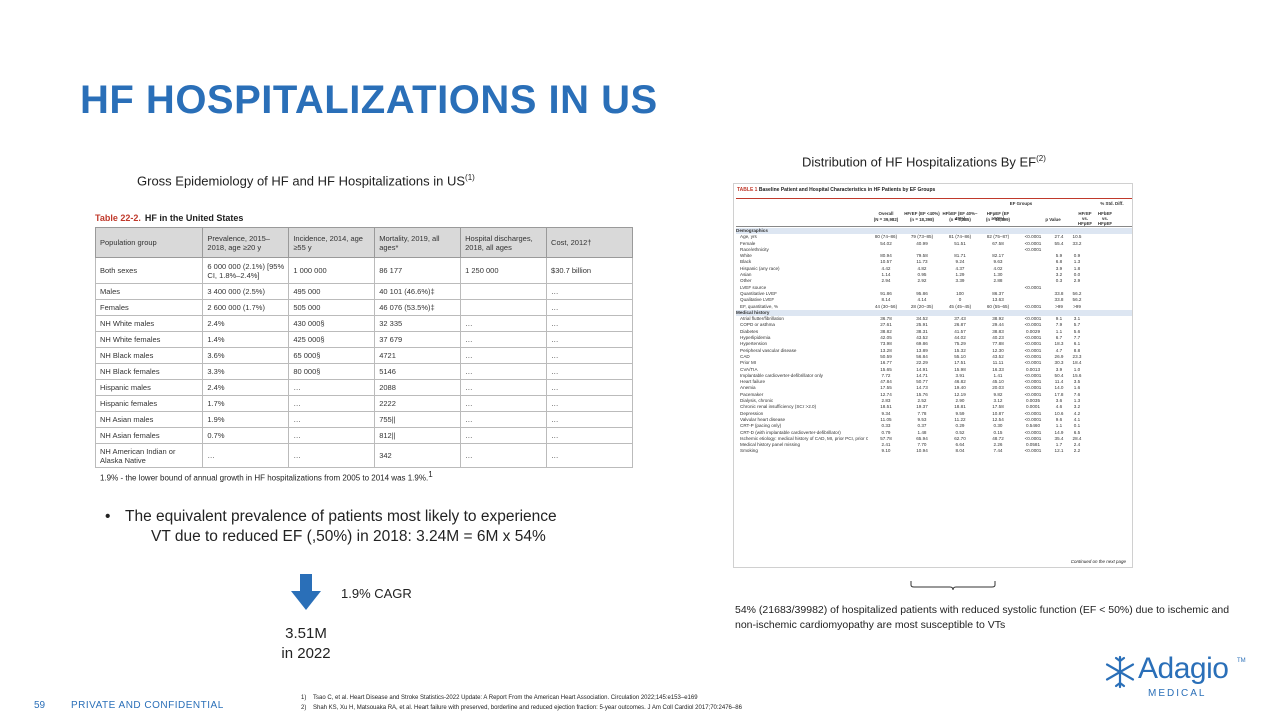 The image size is (1280, 720). What do you see at coordinates (757, 325) in the screenshot?
I see `table2-cell: COPD or asthma` at bounding box center [757, 325].